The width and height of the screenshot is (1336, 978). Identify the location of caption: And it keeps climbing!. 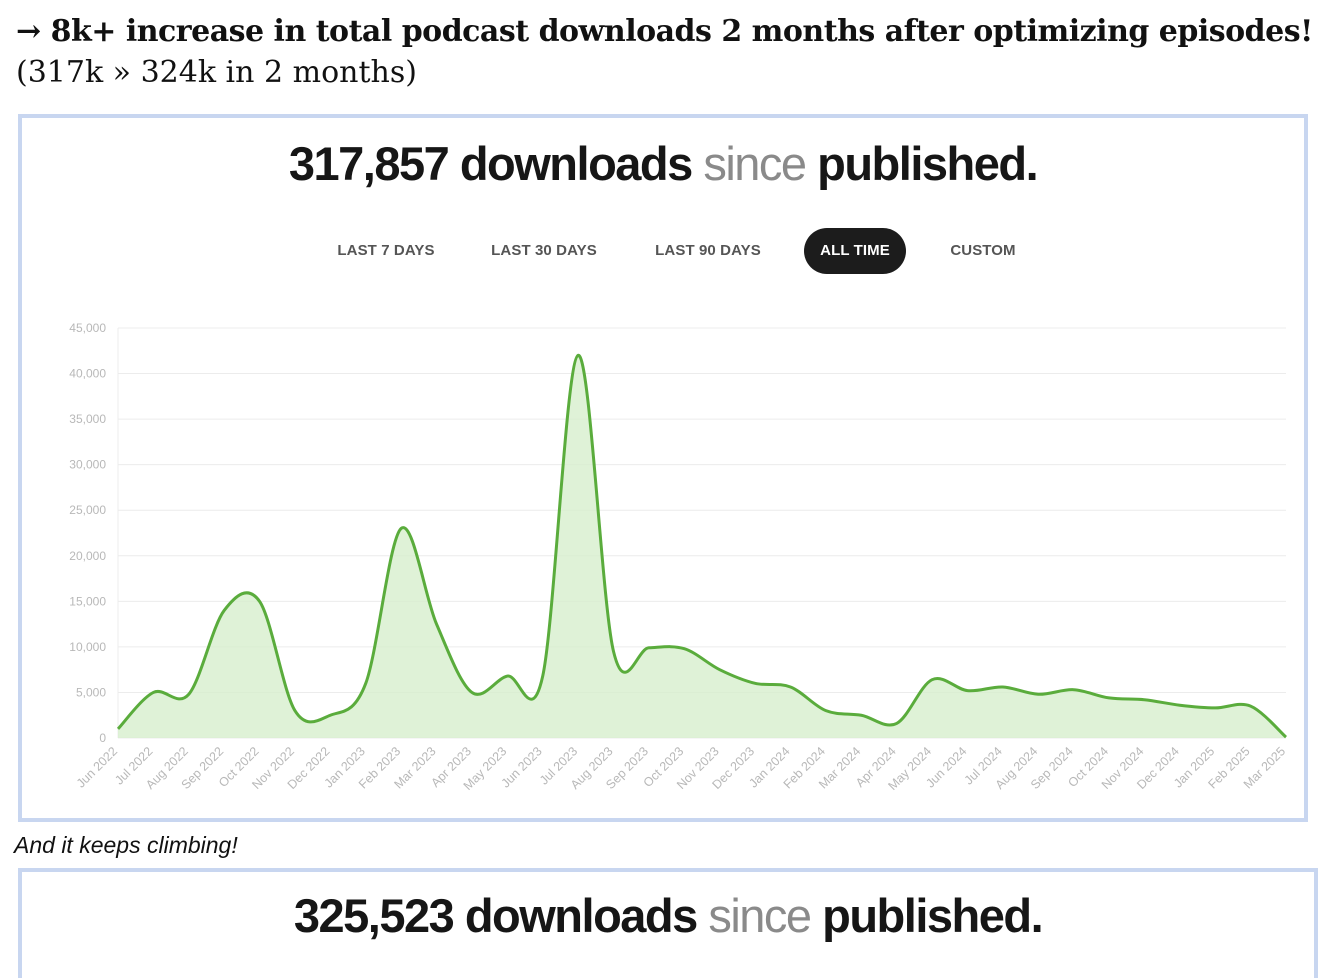
(126, 845).